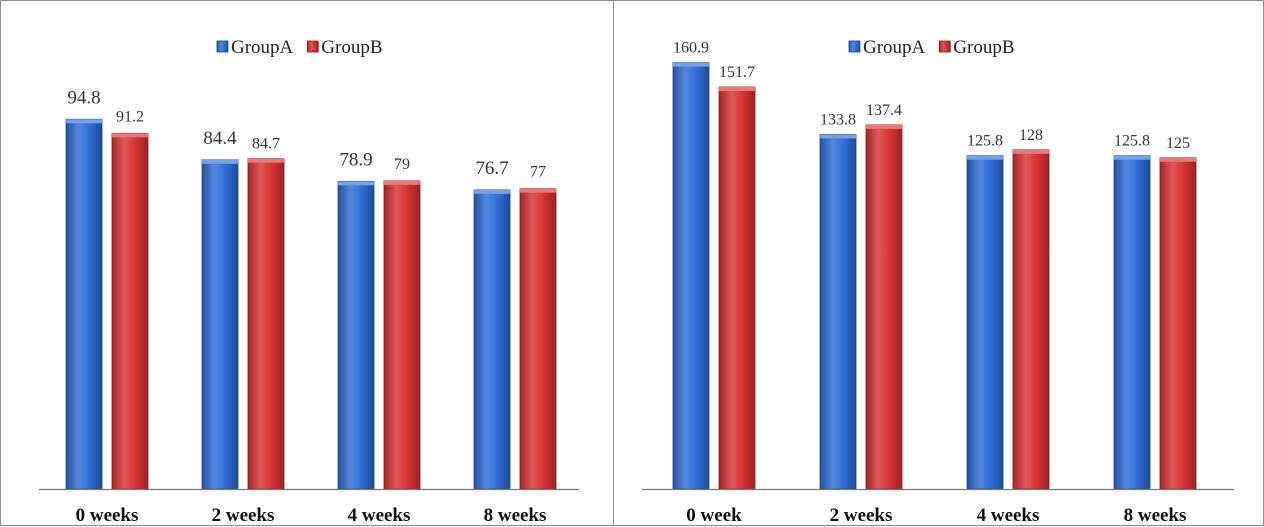 This screenshot has width=1264, height=527. Describe the element at coordinates (737, 288) in the screenshot. I see `bar-groupb-0-week` at that location.